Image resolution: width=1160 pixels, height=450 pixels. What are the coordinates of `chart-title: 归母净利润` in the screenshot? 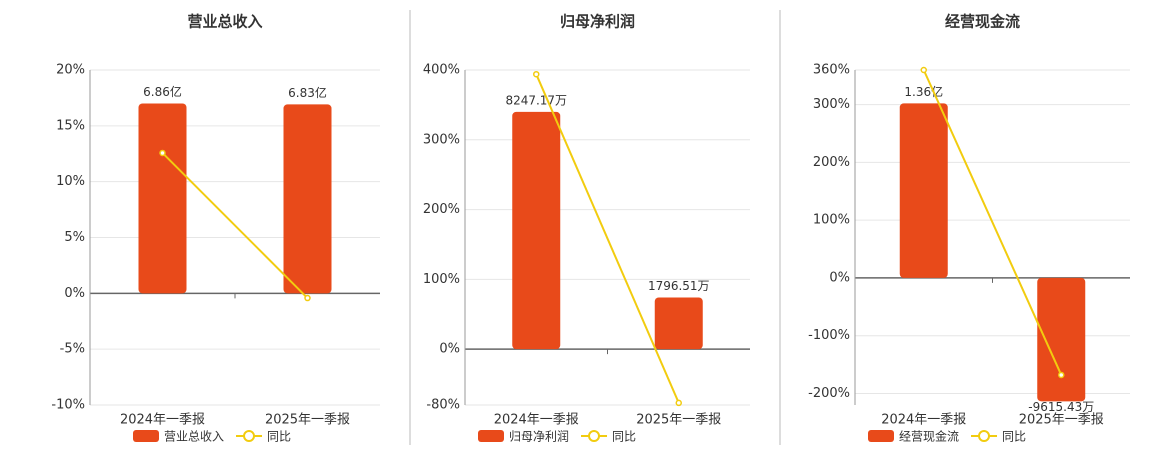 It's located at (597, 22).